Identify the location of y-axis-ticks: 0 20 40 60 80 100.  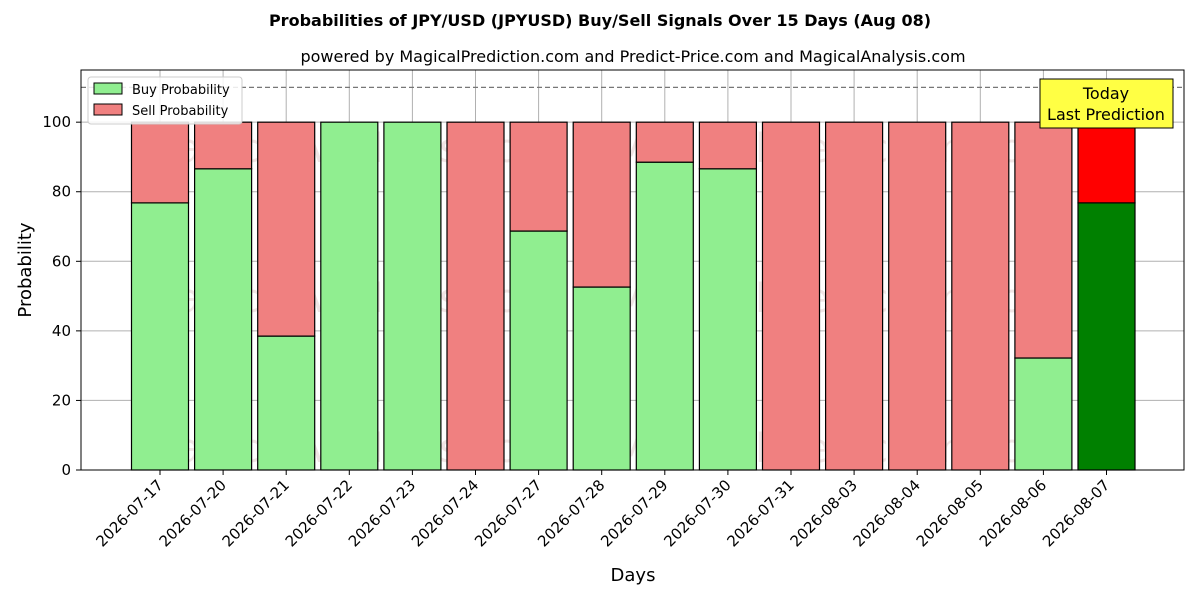
(61, 296).